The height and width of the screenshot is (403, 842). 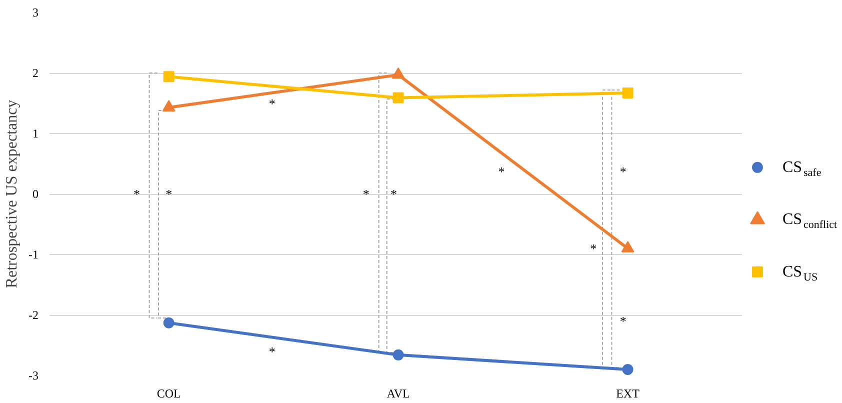 I want to click on y-tick-label: 0, so click(x=35, y=194).